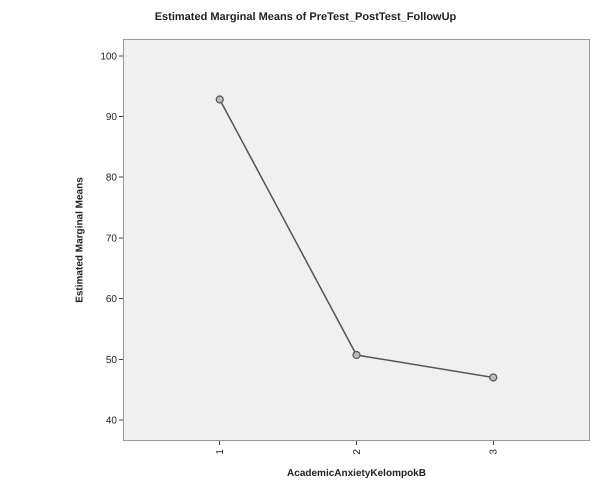 This screenshot has width=611, height=489. Describe the element at coordinates (112, 117) in the screenshot. I see `y-tick-label: 90` at that location.